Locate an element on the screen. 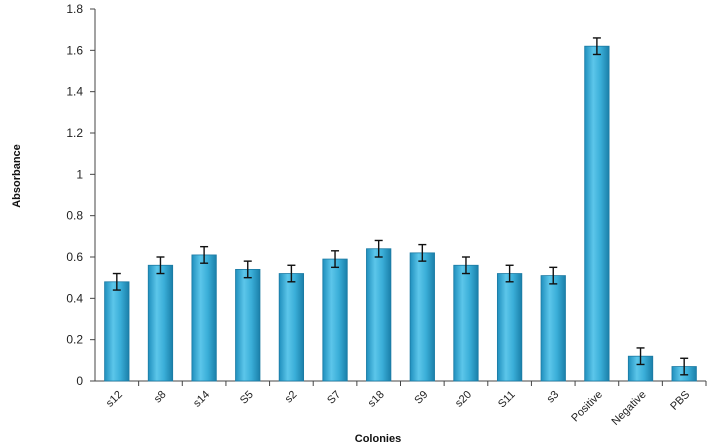  x-tick-label: s18 is located at coordinates (376, 399).